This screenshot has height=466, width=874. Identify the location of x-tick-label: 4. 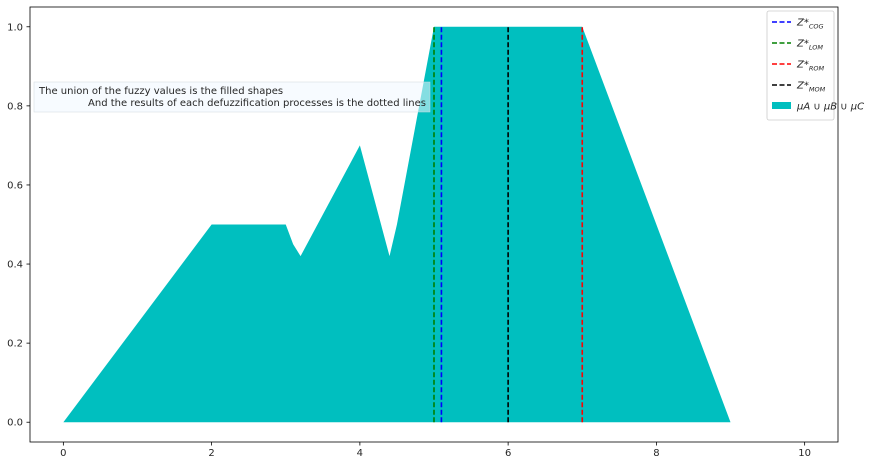
(360, 453).